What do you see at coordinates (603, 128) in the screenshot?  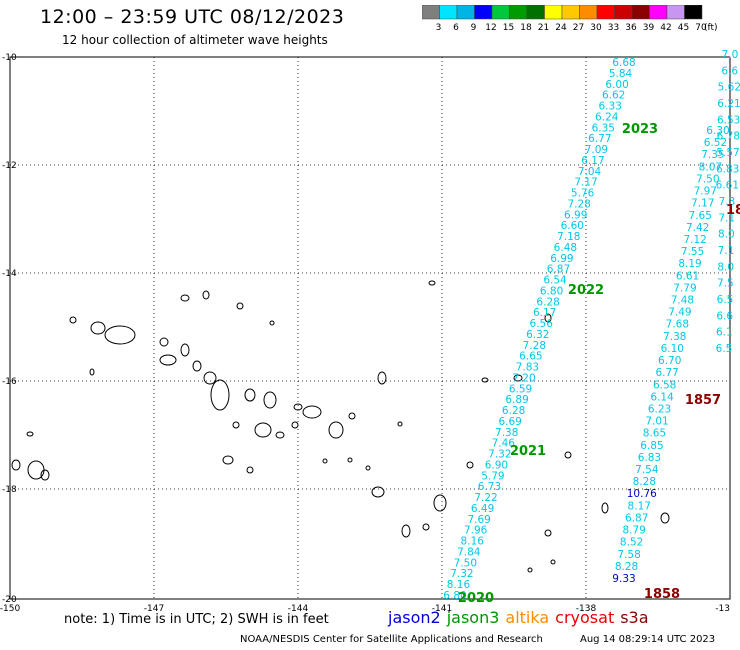 I see `wave-height-label: 6.35` at bounding box center [603, 128].